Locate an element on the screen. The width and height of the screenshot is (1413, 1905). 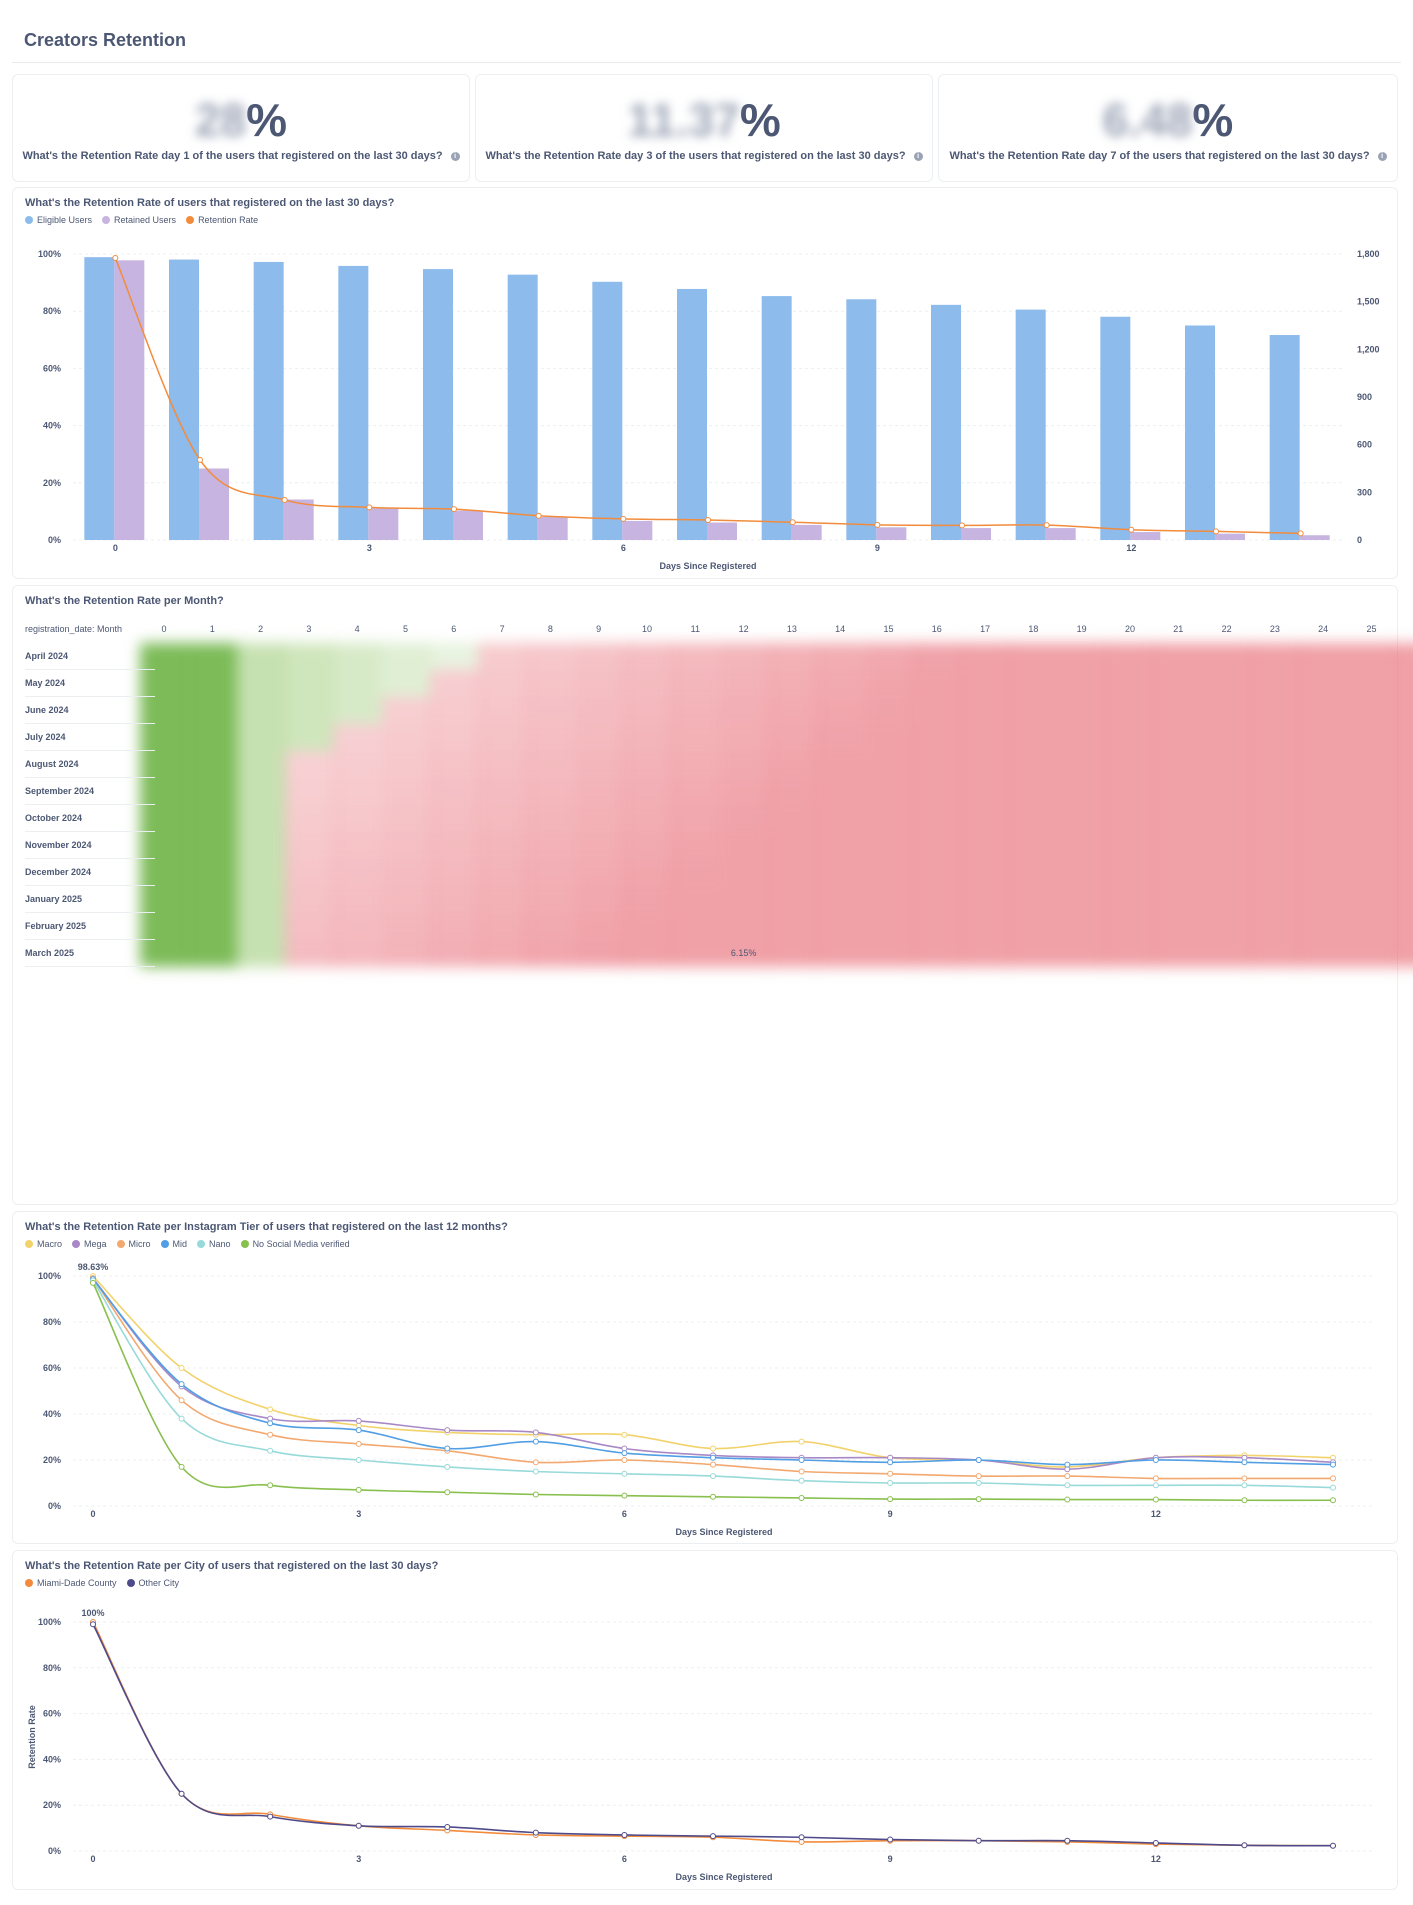
pivot-row: February 2025 is located at coordinates (705, 926).